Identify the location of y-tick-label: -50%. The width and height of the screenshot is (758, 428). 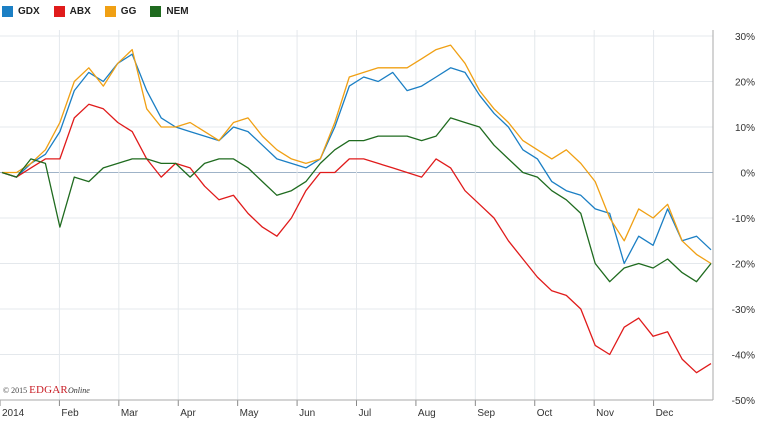
(743, 401).